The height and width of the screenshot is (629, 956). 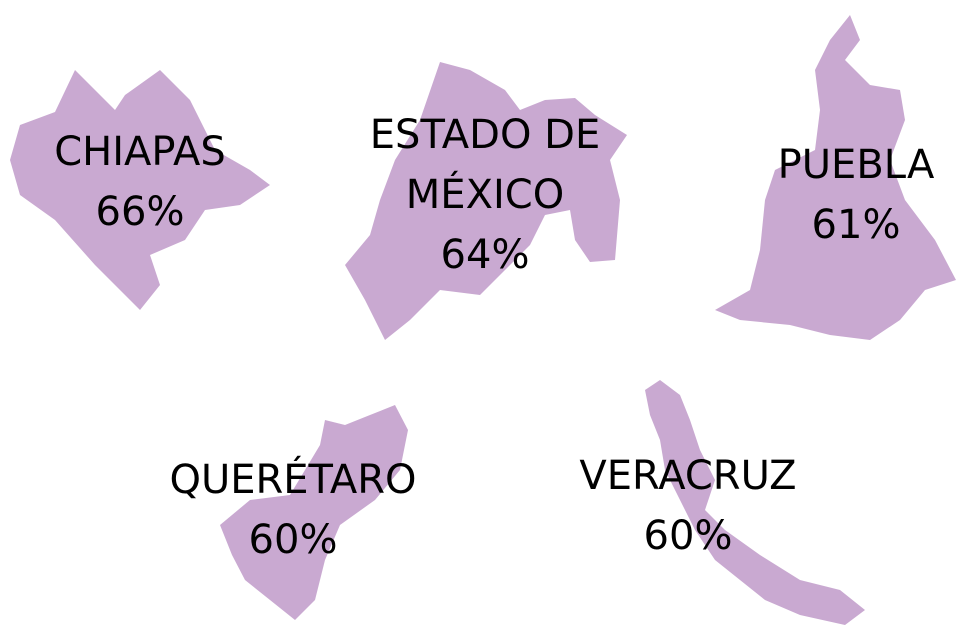 I want to click on state-label: VERACRUZ 60%, so click(x=688, y=506).